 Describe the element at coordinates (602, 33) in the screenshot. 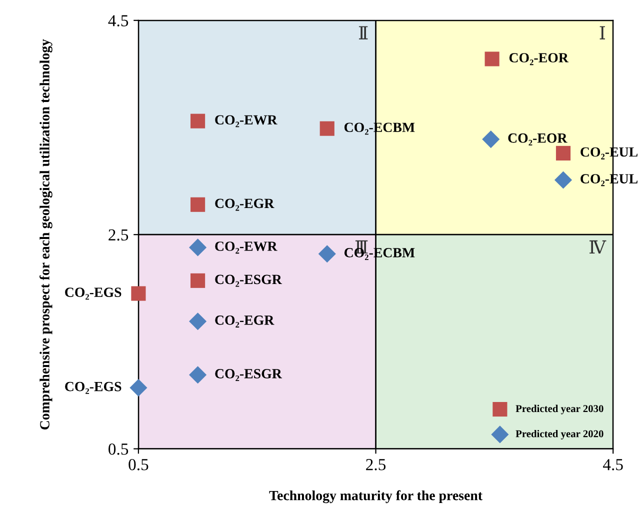

I see `annotation: Ⅰ` at that location.